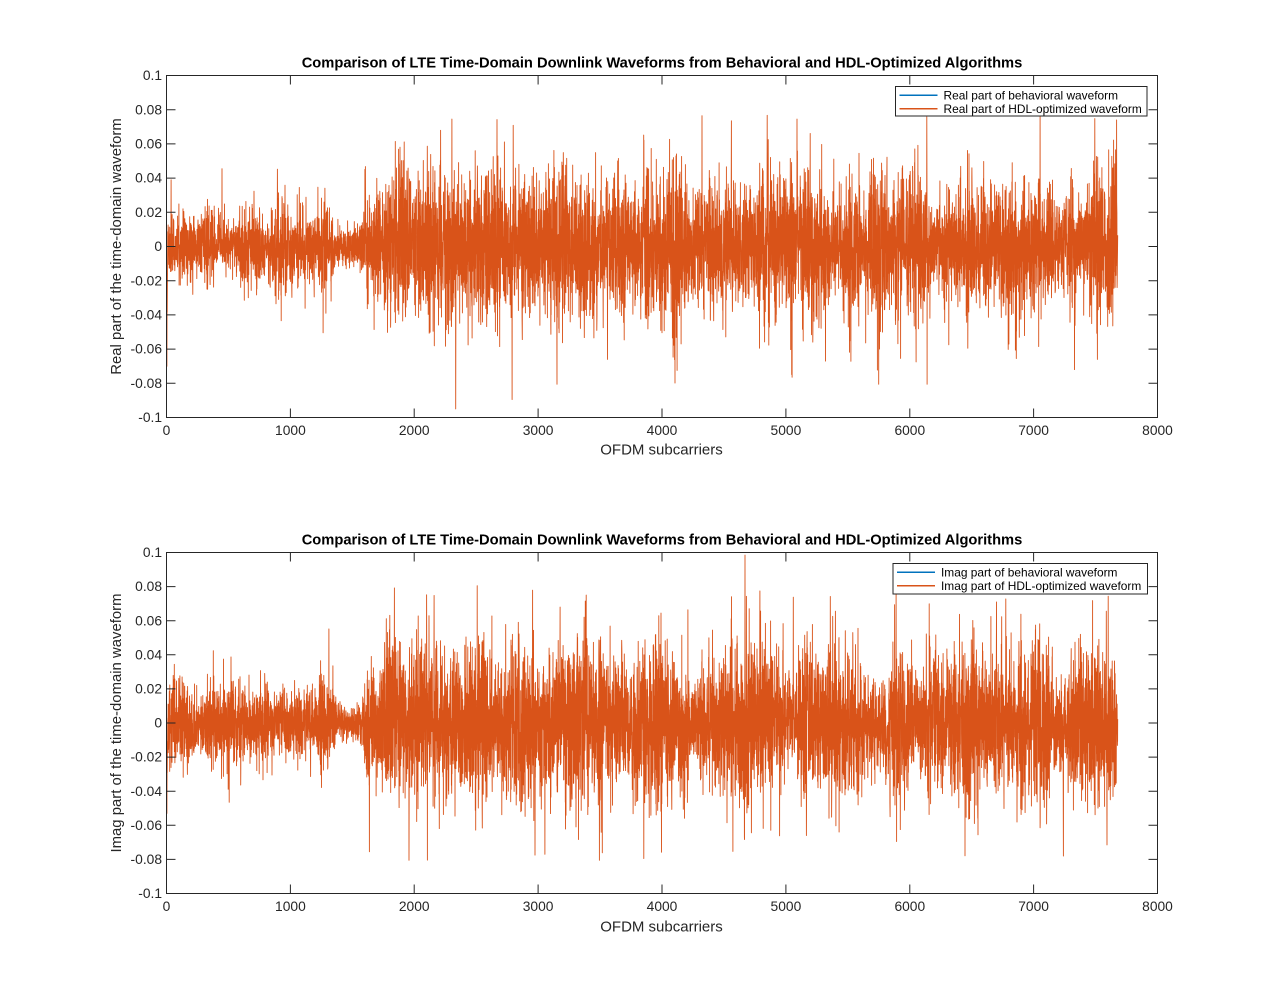 Image resolution: width=1280 pixels, height=1005 pixels. What do you see at coordinates (1043, 109) in the screenshot?
I see `svg-text:Real part of HDL-optimized wav: Real part of HDL-optimized waveform` at bounding box center [1043, 109].